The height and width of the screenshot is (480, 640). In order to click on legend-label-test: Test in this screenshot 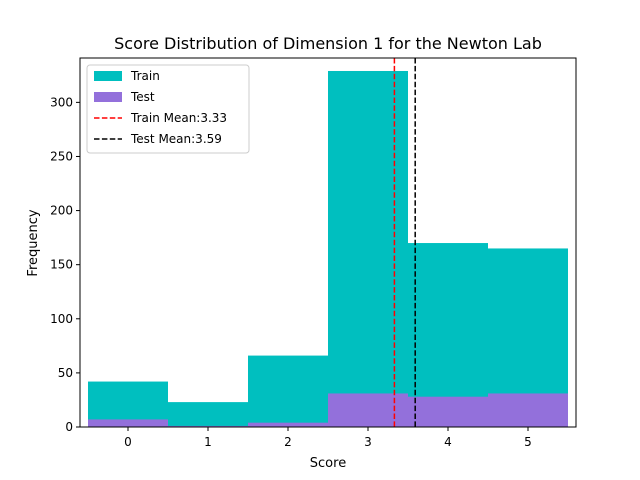, I will do `click(142, 97)`.